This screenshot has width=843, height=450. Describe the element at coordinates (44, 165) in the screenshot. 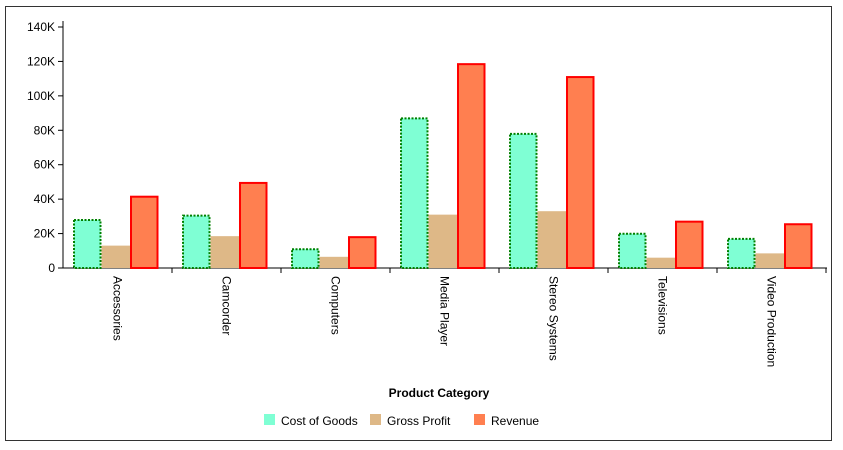

I see `y-tick-label: 60K` at that location.